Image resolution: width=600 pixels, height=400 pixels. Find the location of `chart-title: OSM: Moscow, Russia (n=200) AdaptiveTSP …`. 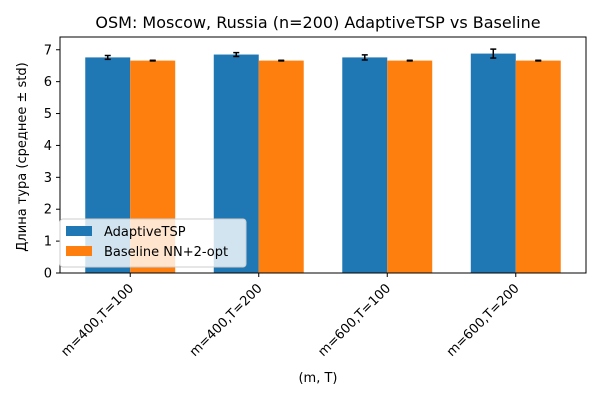

chart-title: OSM: Moscow, Russia (n=200) AdaptiveTSP … is located at coordinates (317, 22).